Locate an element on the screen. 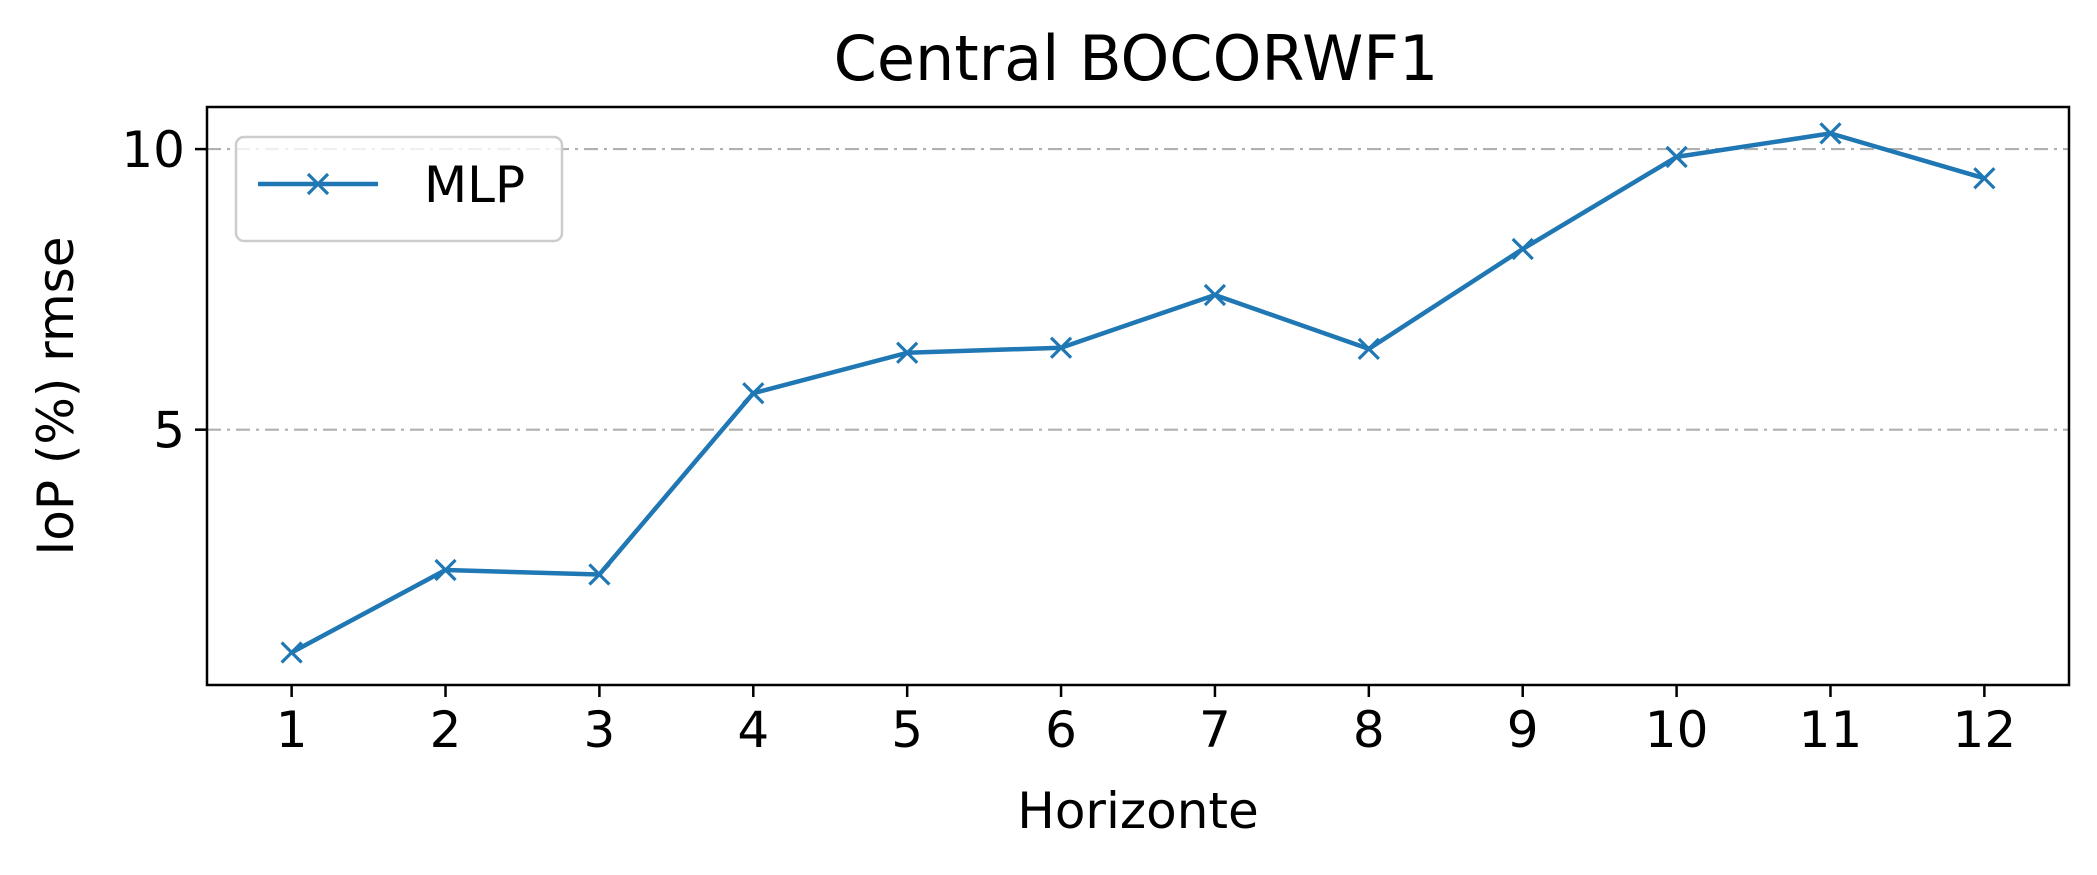 The width and height of the screenshot is (2097, 875). x-axis: 1 2 3 4 5 6 7 8 9 10 11 12 is located at coordinates (1146, 722).